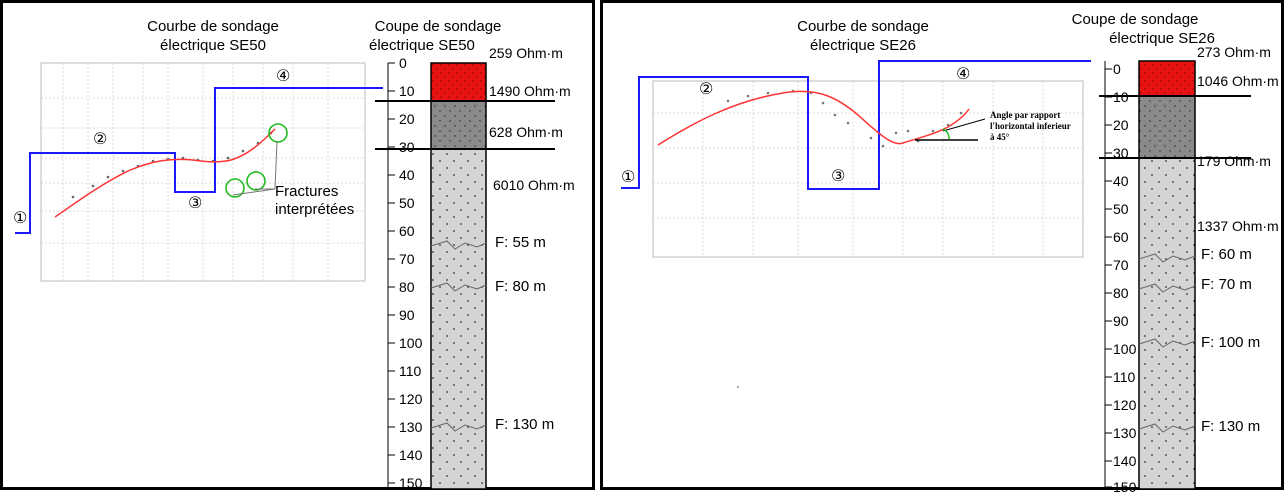  Describe the element at coordinates (1124, 377) in the screenshot. I see `se26-depth-110: 110` at that location.